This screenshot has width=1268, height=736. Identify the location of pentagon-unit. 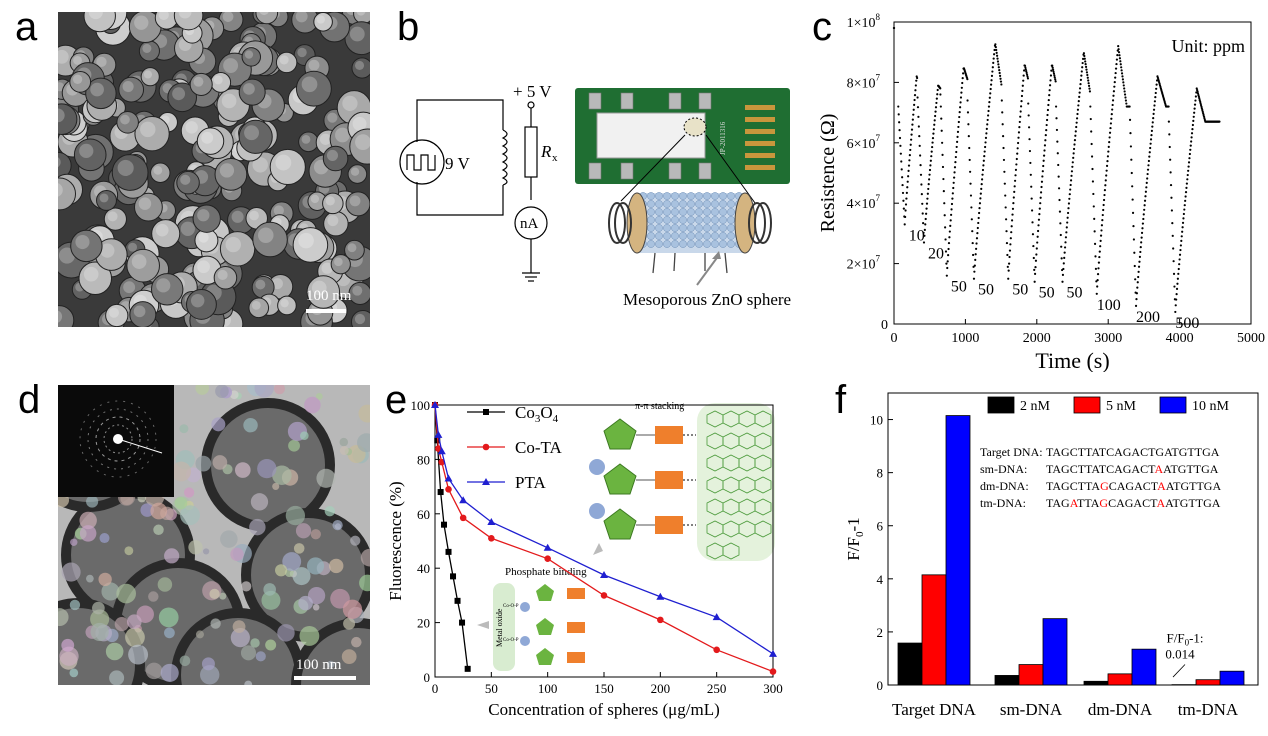
(620, 479).